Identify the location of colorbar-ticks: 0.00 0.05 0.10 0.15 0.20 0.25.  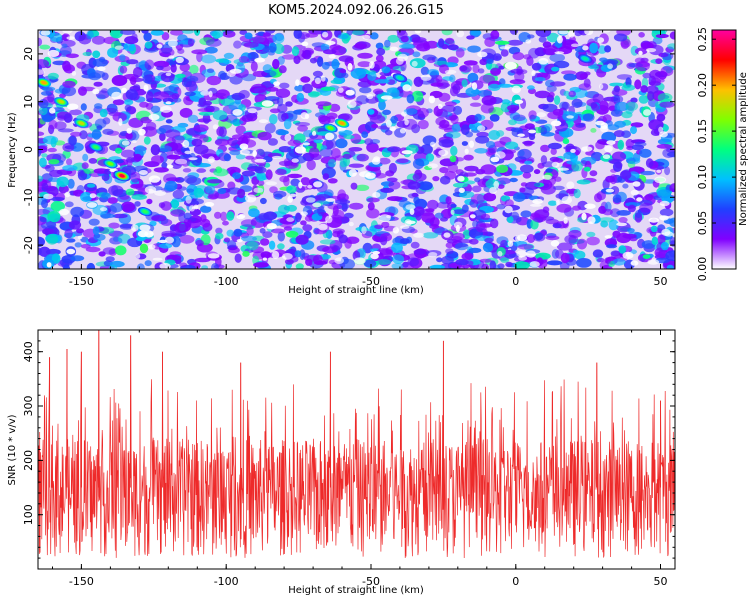
(716, 154).